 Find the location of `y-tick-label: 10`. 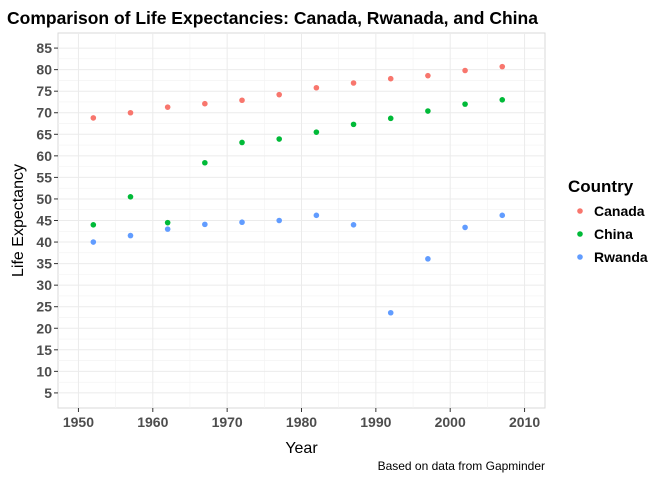

y-tick-label: 10 is located at coordinates (44, 371).